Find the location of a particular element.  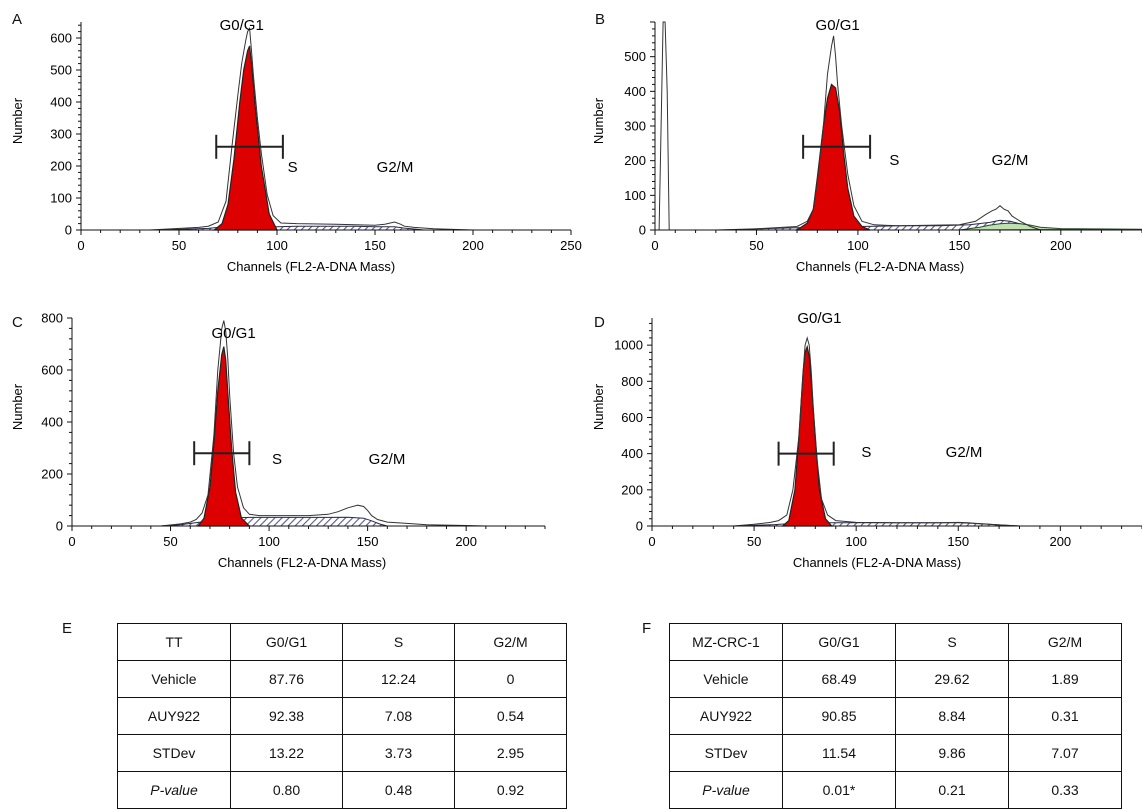

table-cell: 0.01* is located at coordinates (839, 790).